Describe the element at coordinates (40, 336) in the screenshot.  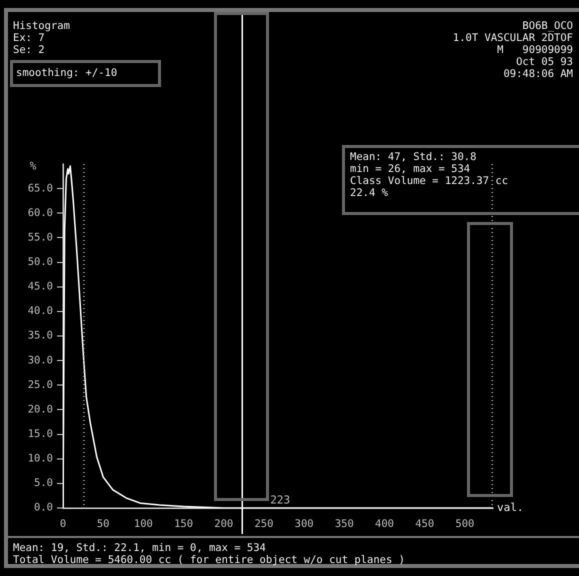
I see `y-tick-label: 35.0` at that location.